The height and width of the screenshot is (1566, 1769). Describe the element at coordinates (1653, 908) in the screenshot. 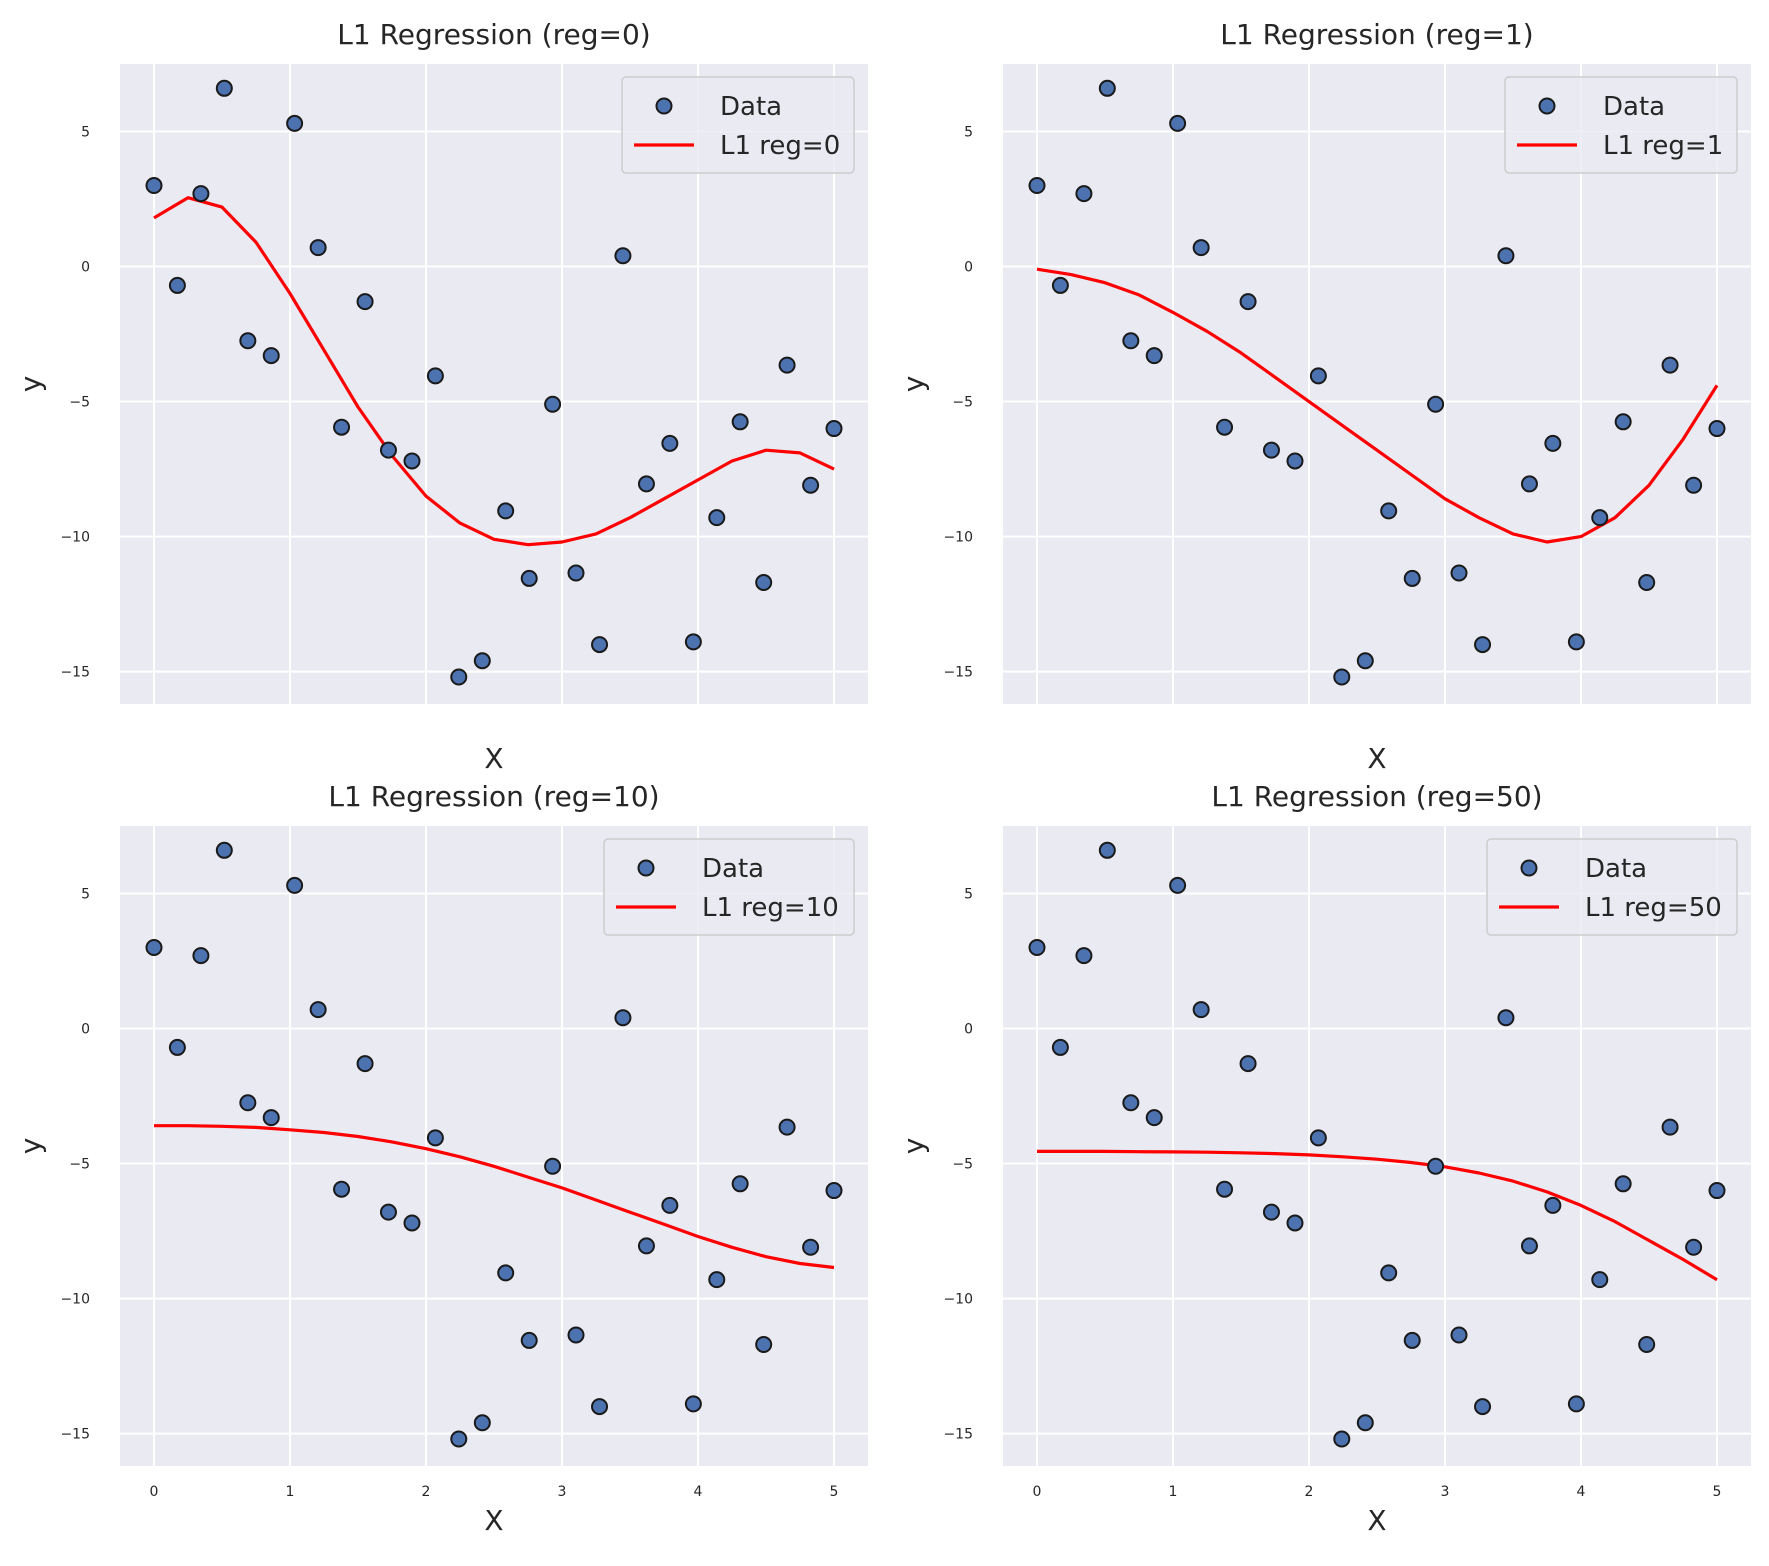

I see `legend-label-line: L1 reg=50` at that location.